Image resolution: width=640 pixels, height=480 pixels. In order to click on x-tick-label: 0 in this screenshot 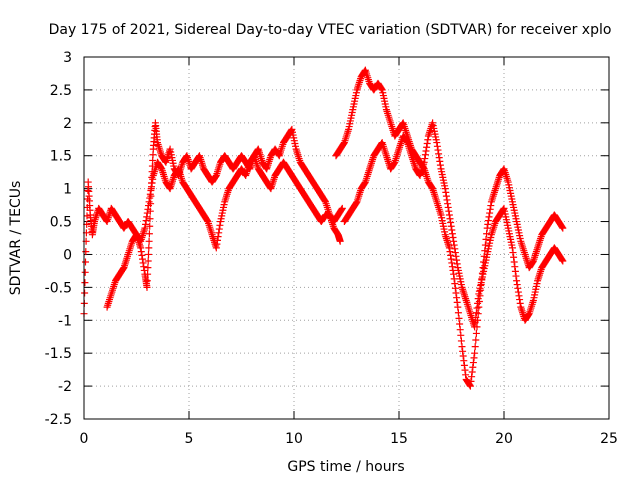, I will do `click(84, 439)`.